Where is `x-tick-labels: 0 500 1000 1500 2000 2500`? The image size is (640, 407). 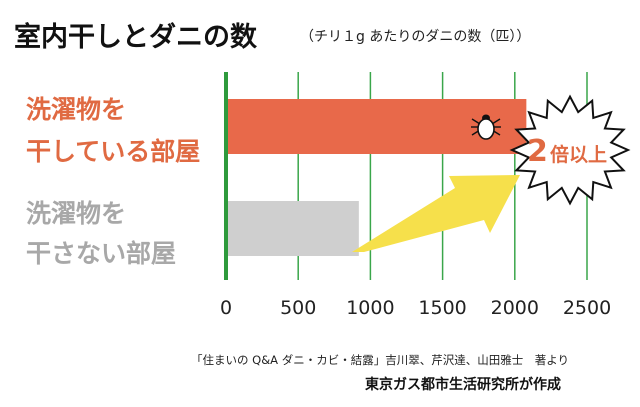 x-tick-labels: 0 500 1000 1500 2000 2500 is located at coordinates (415, 308).